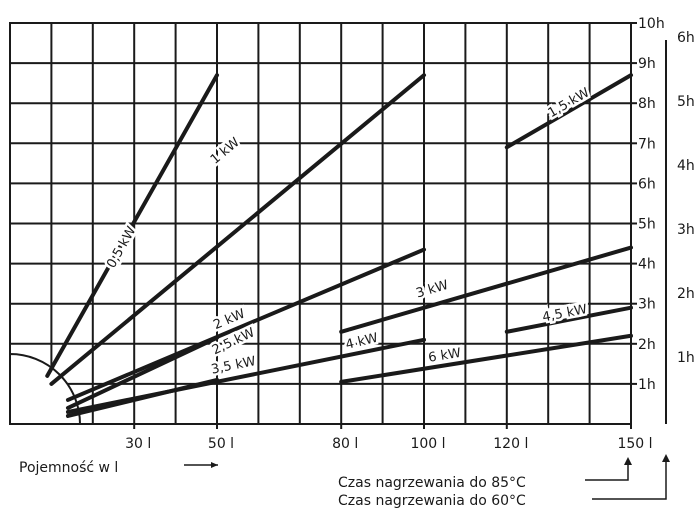 The image size is (697, 510). What do you see at coordinates (647, 345) in the screenshot?
I see `y85-tick-label: 2h` at bounding box center [647, 345].